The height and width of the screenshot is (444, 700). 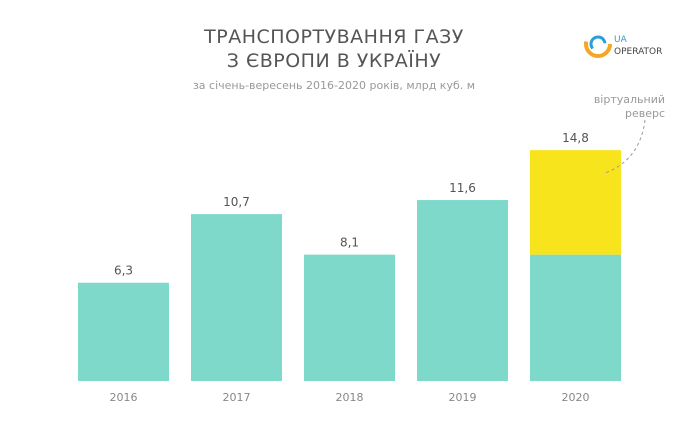 I want to click on x-tick-label-2017: 2017, so click(x=237, y=397).